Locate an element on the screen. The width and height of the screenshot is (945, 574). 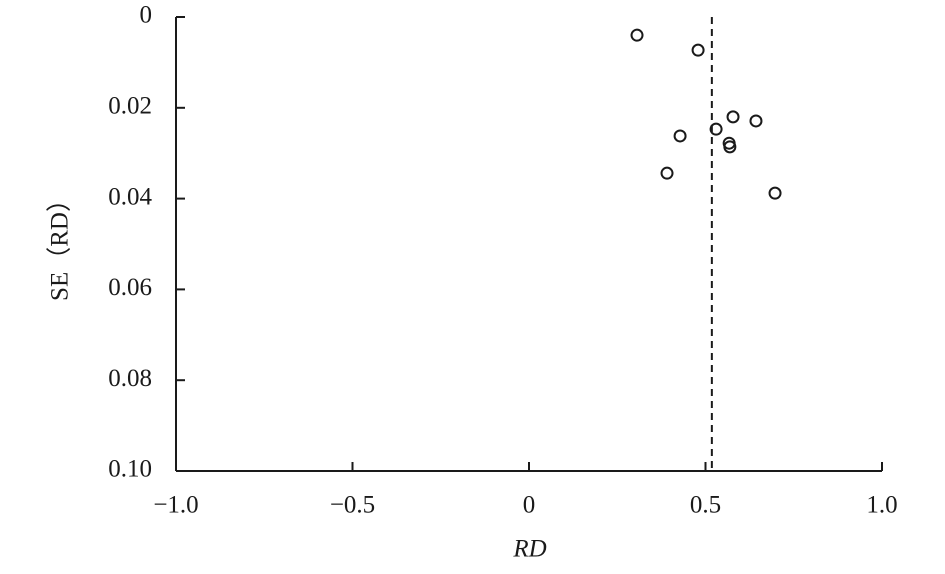
x-axis-label: RD is located at coordinates (529, 549).